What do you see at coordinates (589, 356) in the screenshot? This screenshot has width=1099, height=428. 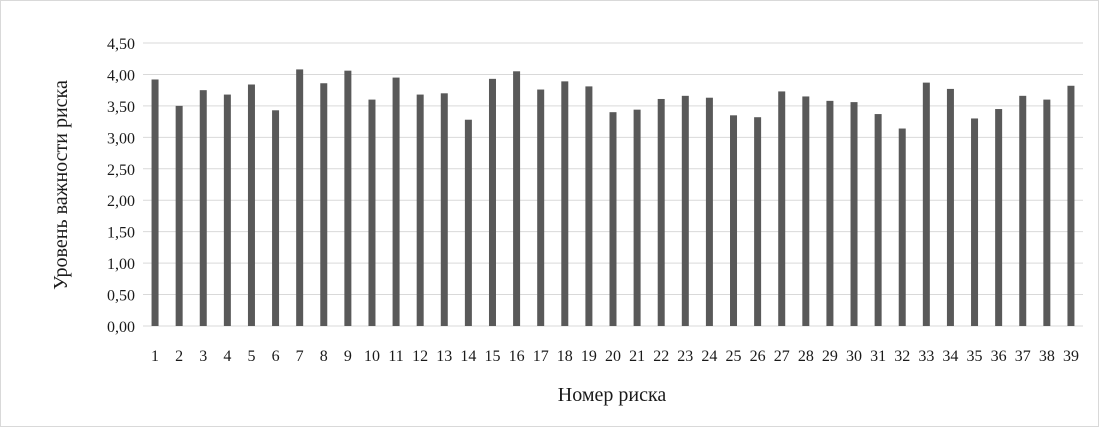 I see `x-tick-label: 19` at bounding box center [589, 356].